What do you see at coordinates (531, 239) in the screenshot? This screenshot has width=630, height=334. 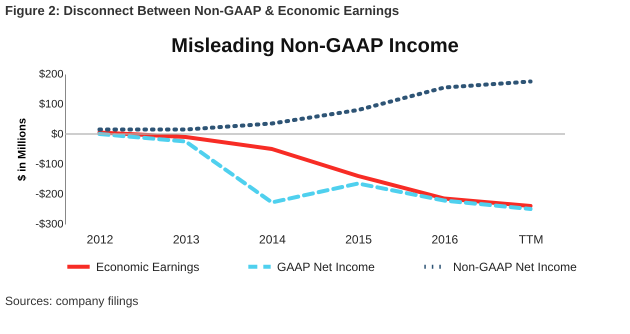 I see `x-tick-label: TTM` at bounding box center [531, 239].